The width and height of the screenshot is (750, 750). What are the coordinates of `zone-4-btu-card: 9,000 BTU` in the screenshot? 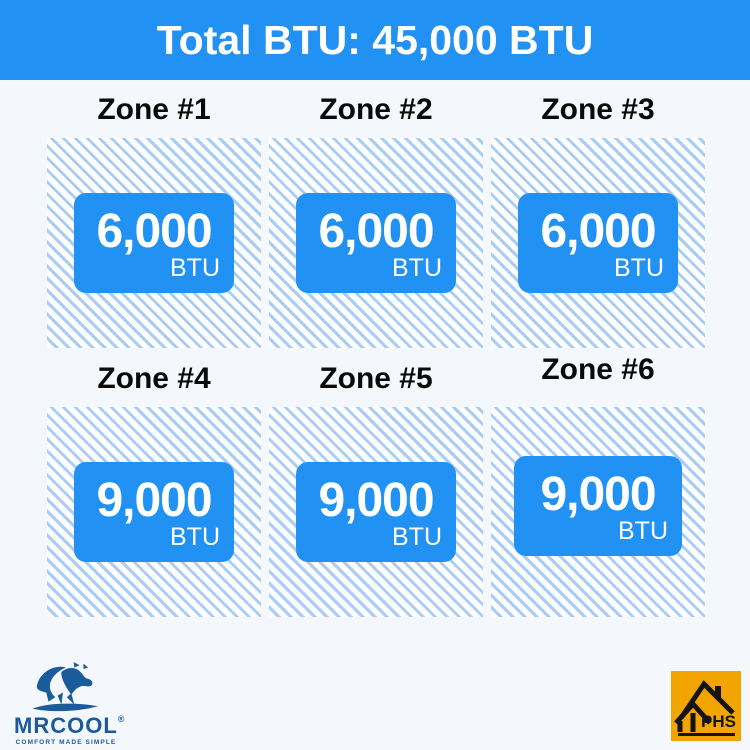 It's located at (154, 512).